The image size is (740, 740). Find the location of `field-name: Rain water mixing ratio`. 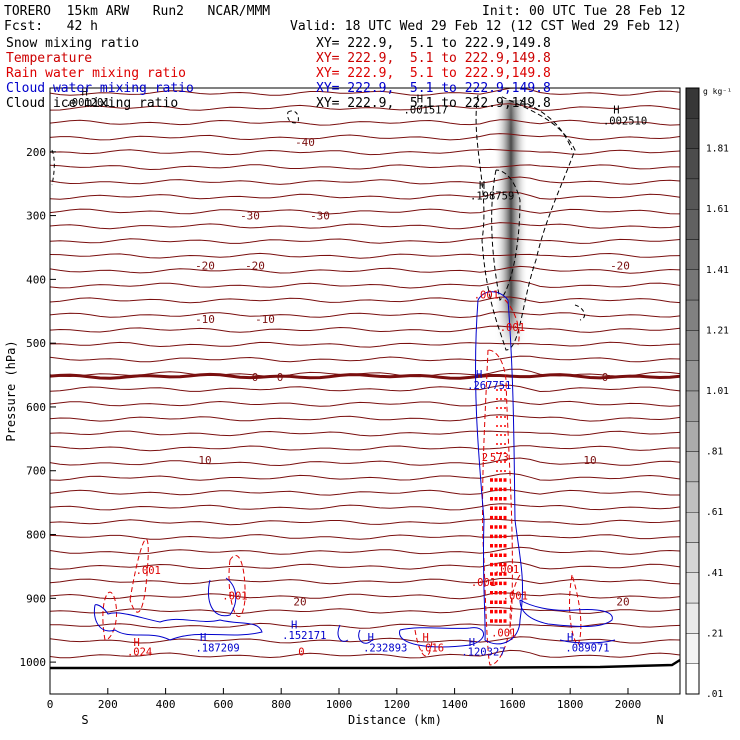

field-name: Rain water mixing ratio is located at coordinates (96, 73).